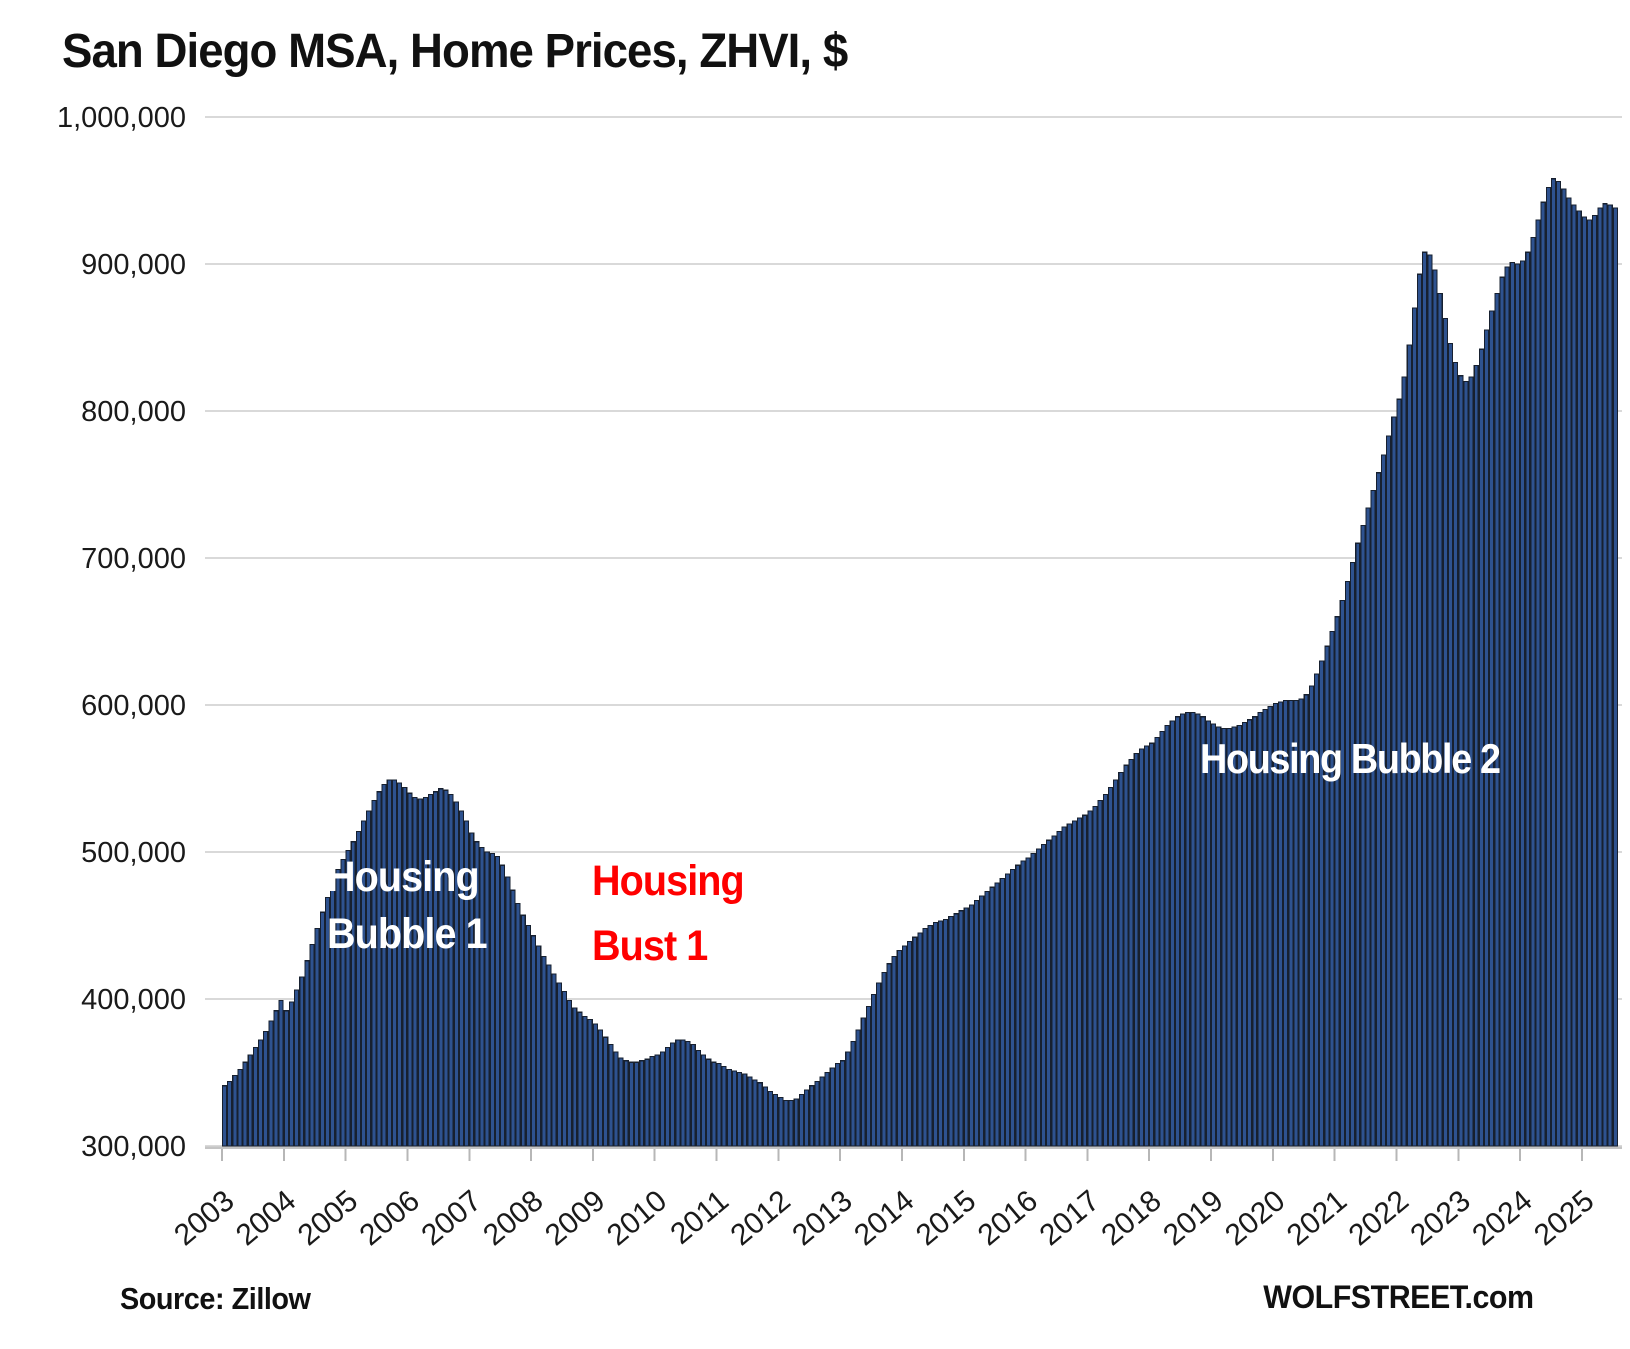  Describe the element at coordinates (946, 1218) in the screenshot. I see `x-axis-label: 2015` at that location.